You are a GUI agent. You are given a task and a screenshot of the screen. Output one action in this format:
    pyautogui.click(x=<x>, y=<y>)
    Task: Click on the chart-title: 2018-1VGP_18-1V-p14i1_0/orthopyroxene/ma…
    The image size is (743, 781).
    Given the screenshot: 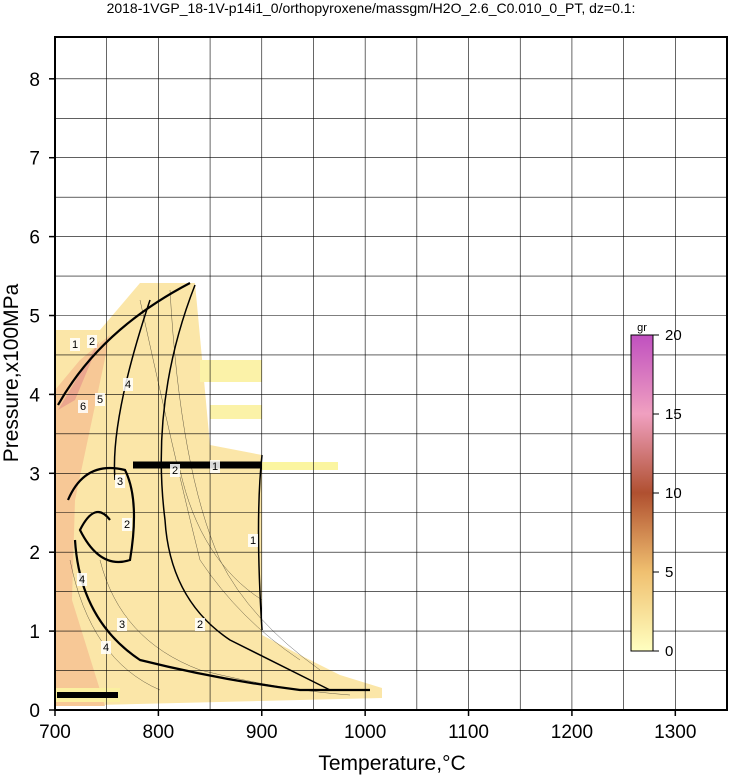 What is the action you would take?
    pyautogui.click(x=371, y=8)
    